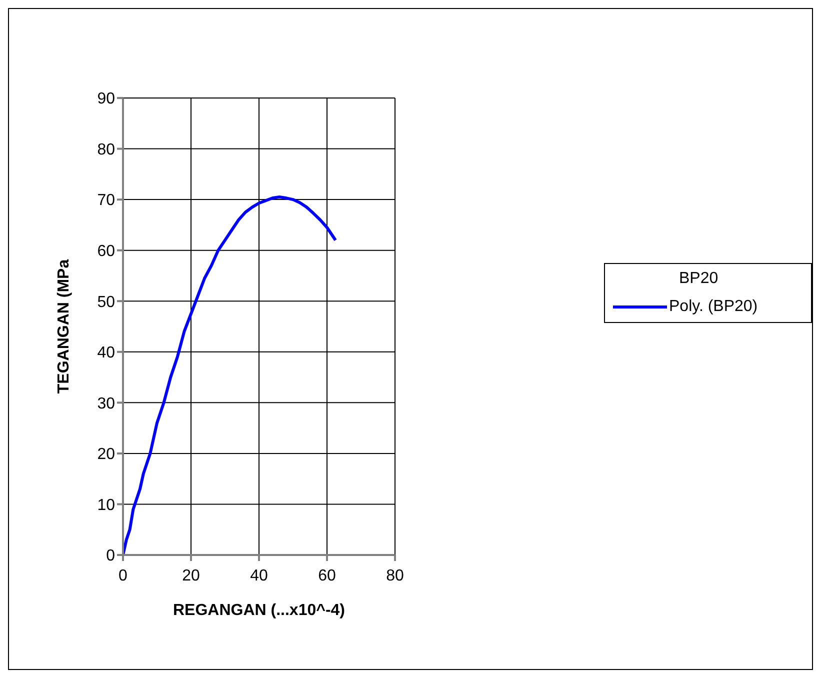 The height and width of the screenshot is (677, 819). What do you see at coordinates (395, 575) in the screenshot?
I see `x-tick-label: 80` at bounding box center [395, 575].